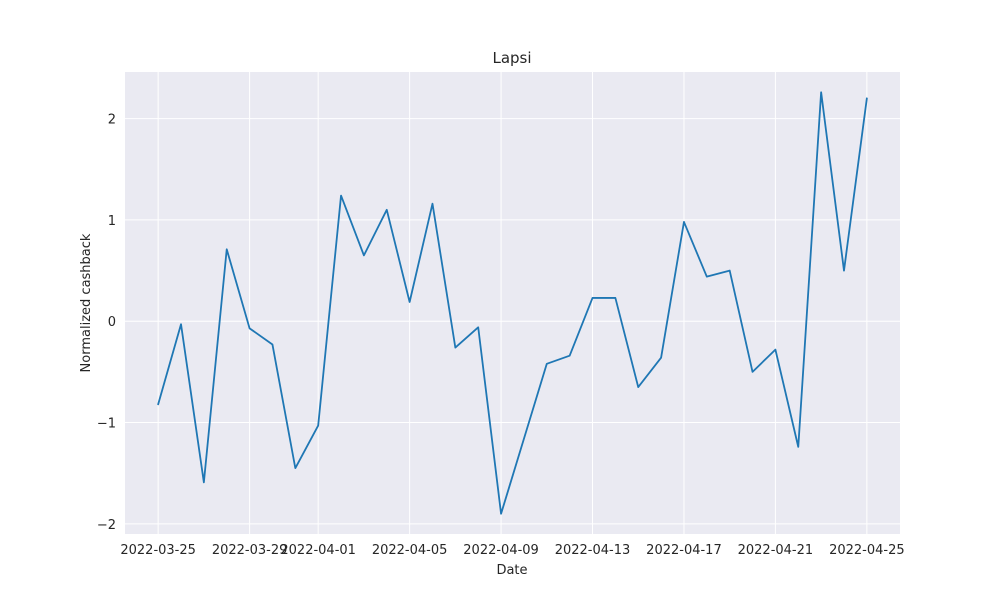  What do you see at coordinates (511, 58) in the screenshot?
I see `chart-title: Lapsi` at bounding box center [511, 58].